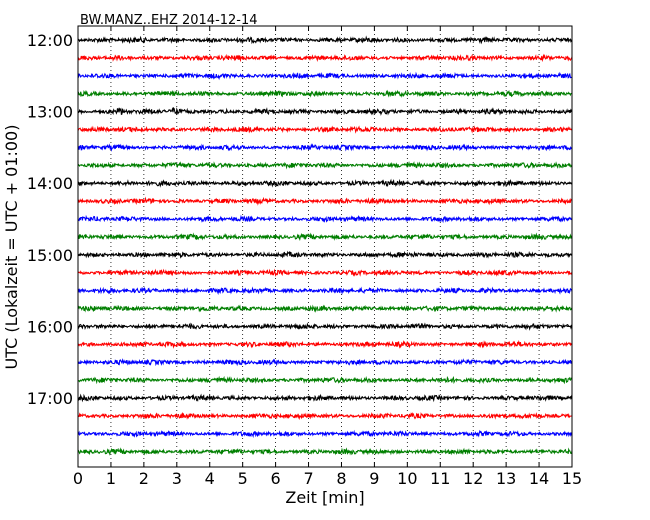 Image resolution: width=650 pixels, height=520 pixels. I want to click on x-tick-label: 15, so click(572, 478).